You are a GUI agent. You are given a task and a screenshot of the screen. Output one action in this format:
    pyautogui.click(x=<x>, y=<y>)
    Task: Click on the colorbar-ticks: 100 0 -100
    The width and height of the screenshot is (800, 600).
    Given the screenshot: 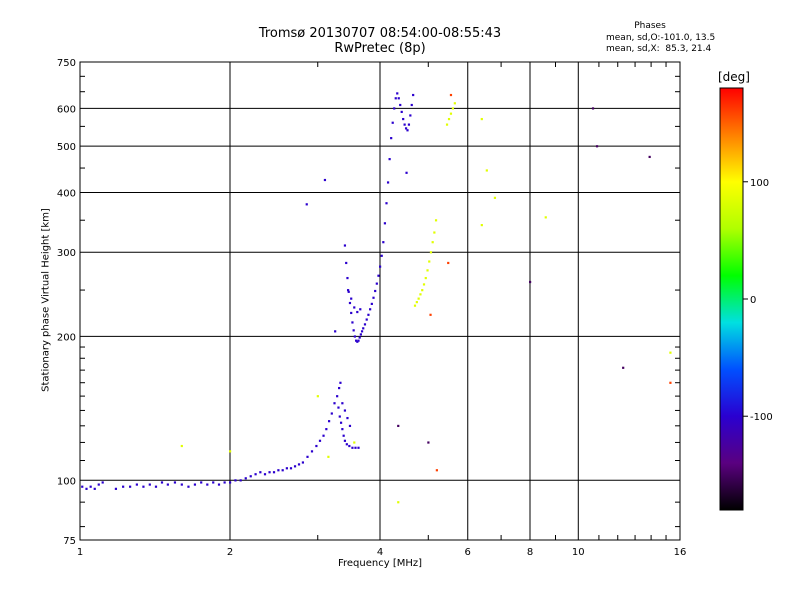 What is the action you would take?
    pyautogui.click(x=758, y=300)
    